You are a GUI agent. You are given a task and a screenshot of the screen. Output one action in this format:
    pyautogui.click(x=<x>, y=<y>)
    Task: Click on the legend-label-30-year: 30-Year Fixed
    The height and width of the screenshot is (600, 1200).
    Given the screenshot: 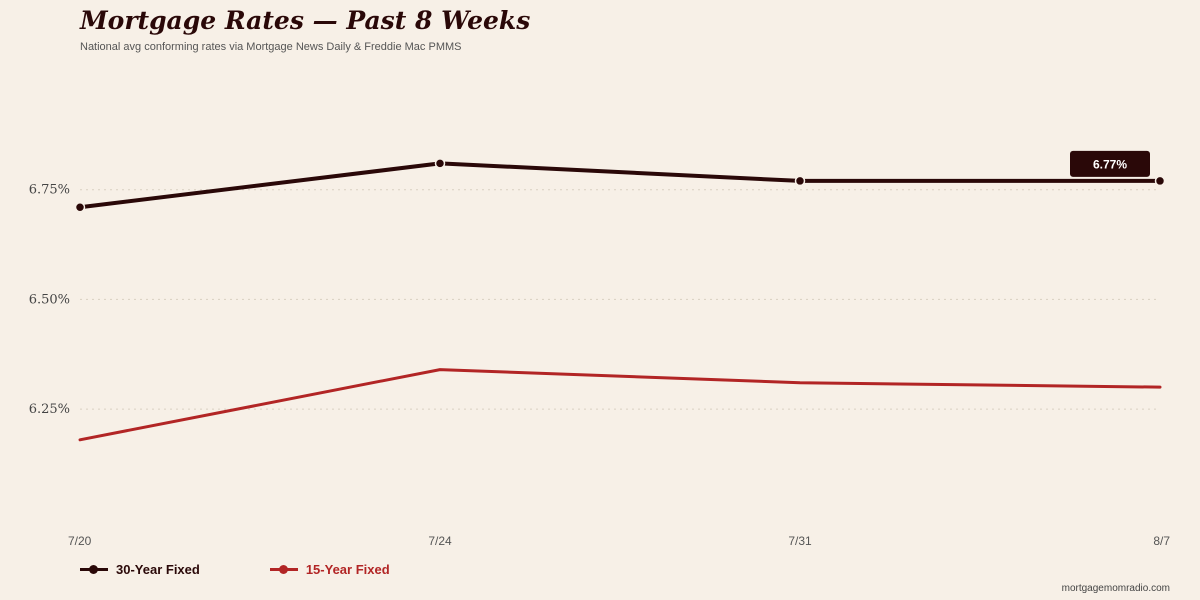 What is the action you would take?
    pyautogui.click(x=158, y=569)
    